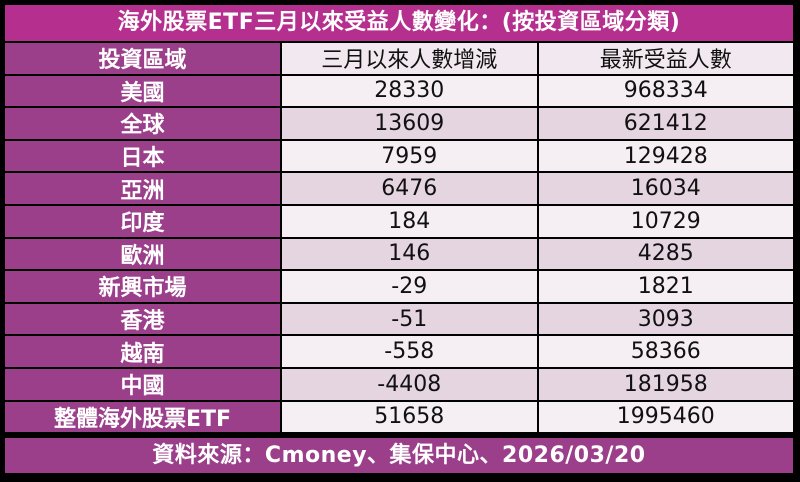 The height and width of the screenshot is (482, 800). Describe the element at coordinates (142, 156) in the screenshot. I see `region-label: 日本` at that location.